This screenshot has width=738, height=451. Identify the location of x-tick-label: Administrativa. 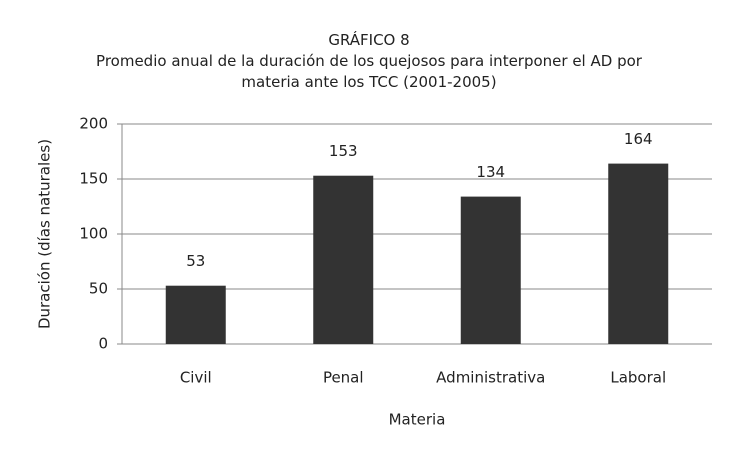
(490, 378).